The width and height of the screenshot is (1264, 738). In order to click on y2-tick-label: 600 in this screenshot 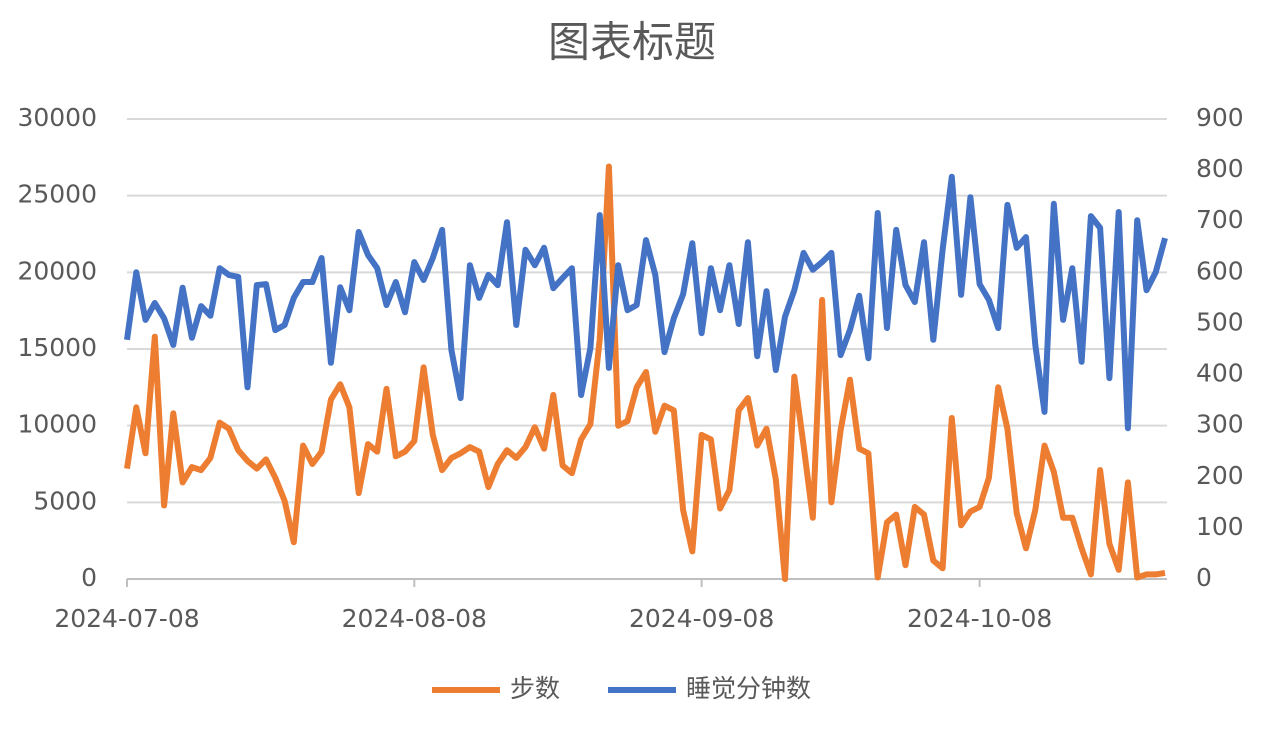, I will do `click(1220, 270)`.